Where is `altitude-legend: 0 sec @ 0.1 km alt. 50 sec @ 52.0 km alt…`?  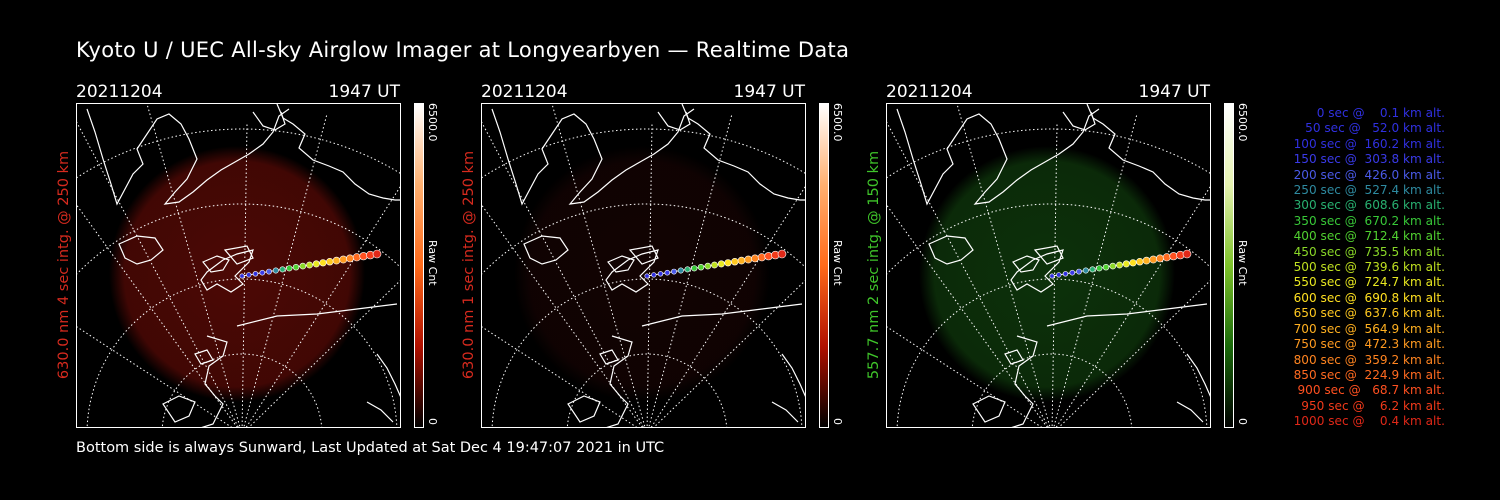
altitude-legend: 0 sec @ 0.1 km alt. 50 sec @ 52.0 km alt… is located at coordinates (1342, 268).